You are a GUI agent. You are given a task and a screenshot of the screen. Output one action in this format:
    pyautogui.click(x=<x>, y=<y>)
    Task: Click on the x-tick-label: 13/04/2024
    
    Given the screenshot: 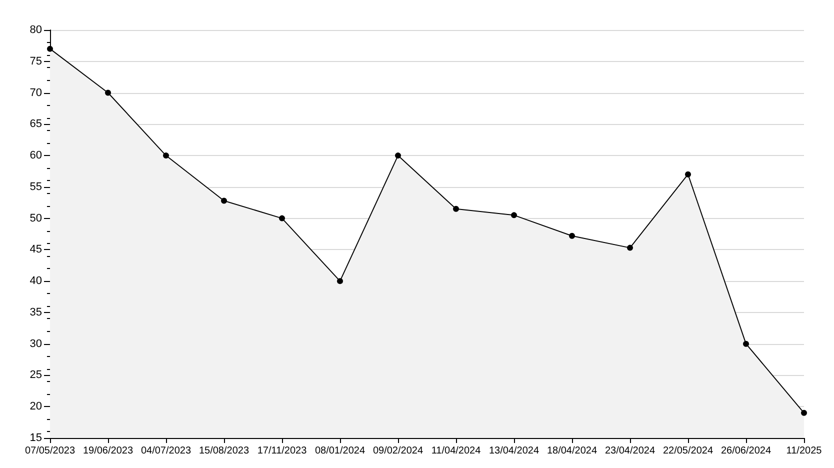 What is the action you would take?
    pyautogui.click(x=514, y=451)
    